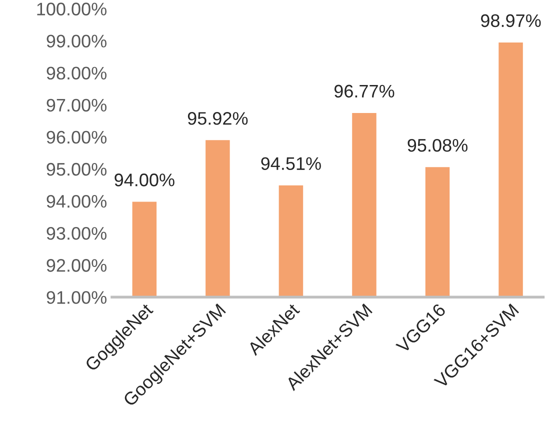 This screenshot has height=437, width=560. What do you see at coordinates (76, 169) in the screenshot?
I see `y-tick-label: 95.00%` at bounding box center [76, 169].